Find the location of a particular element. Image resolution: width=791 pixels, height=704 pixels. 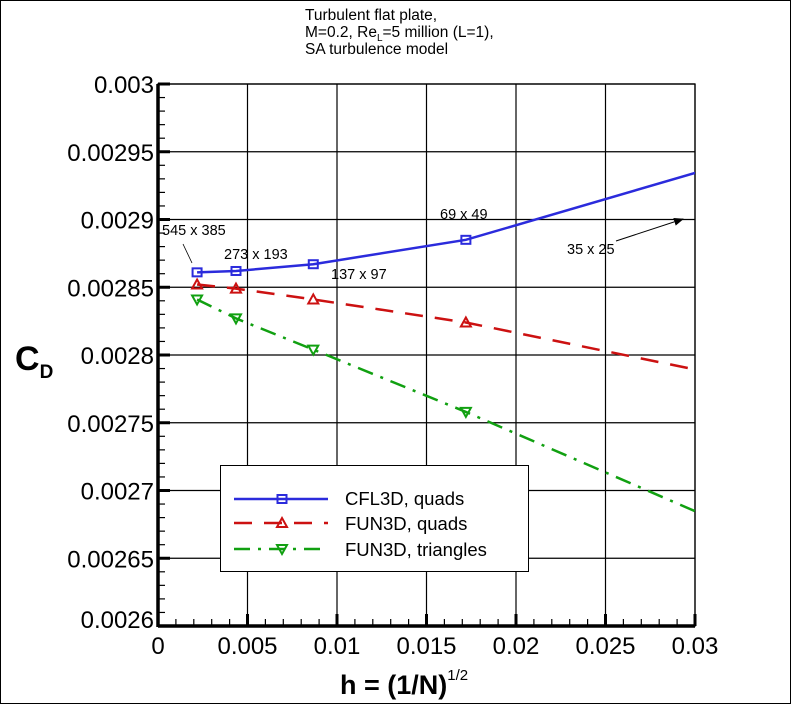

y-tick-label: 0.00265 is located at coordinates (110, 559).